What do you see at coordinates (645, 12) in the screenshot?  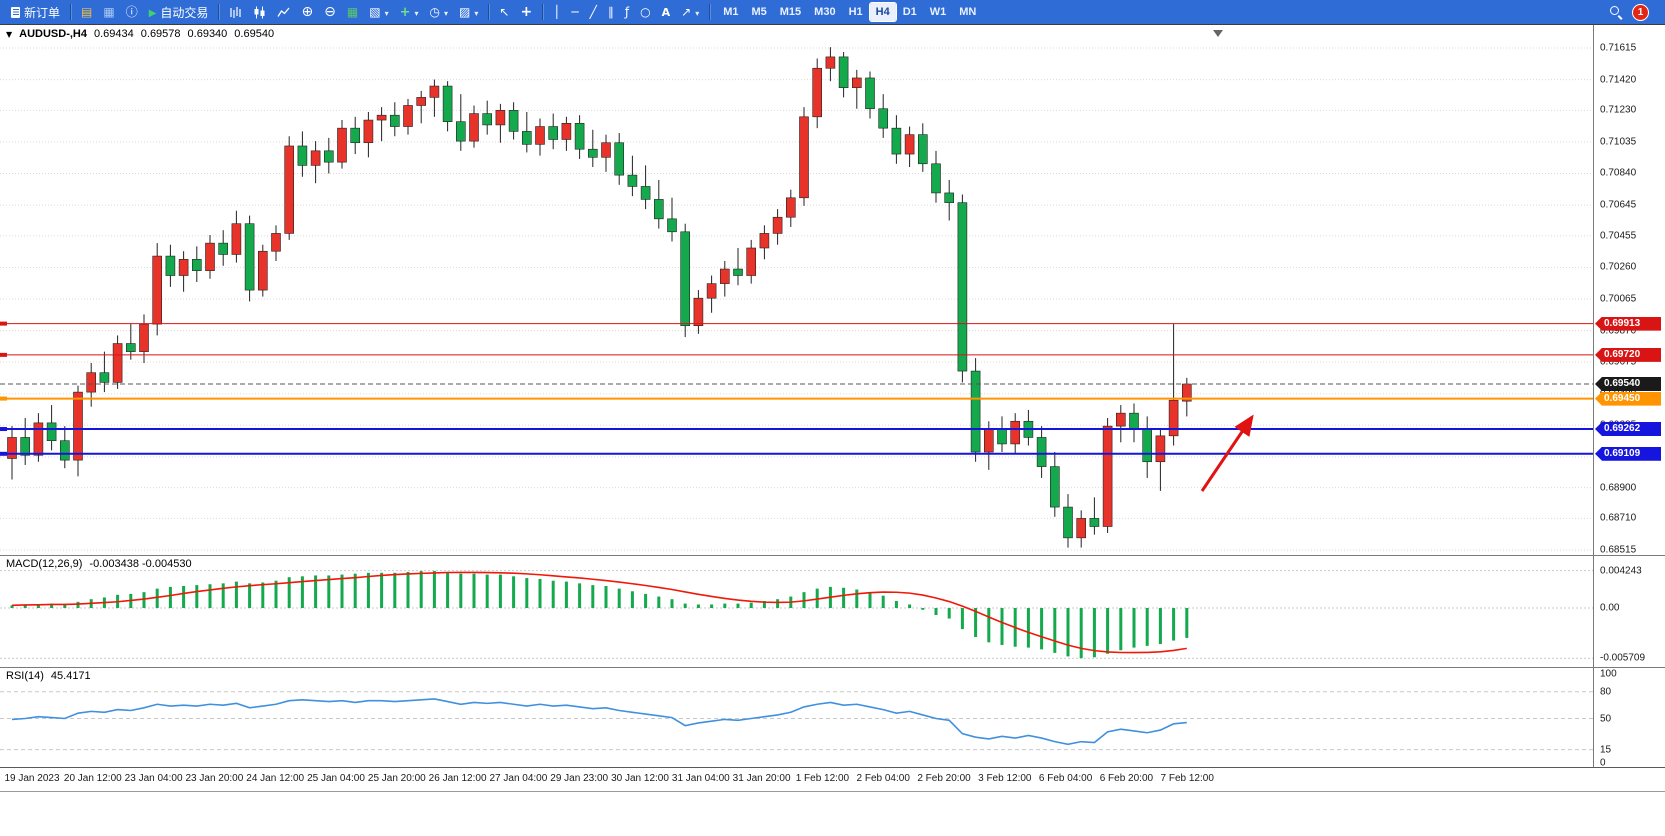 I see `shapes-tool-icon` at bounding box center [645, 12].